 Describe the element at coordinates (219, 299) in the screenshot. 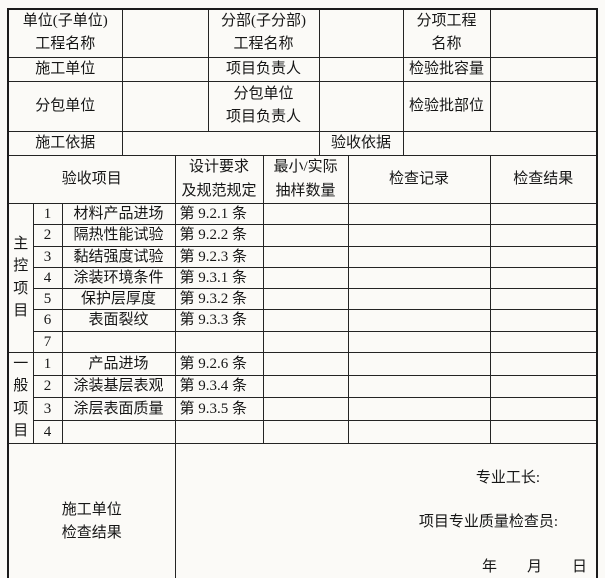

I see `spec-reference: 第 9.3.2 条` at that location.